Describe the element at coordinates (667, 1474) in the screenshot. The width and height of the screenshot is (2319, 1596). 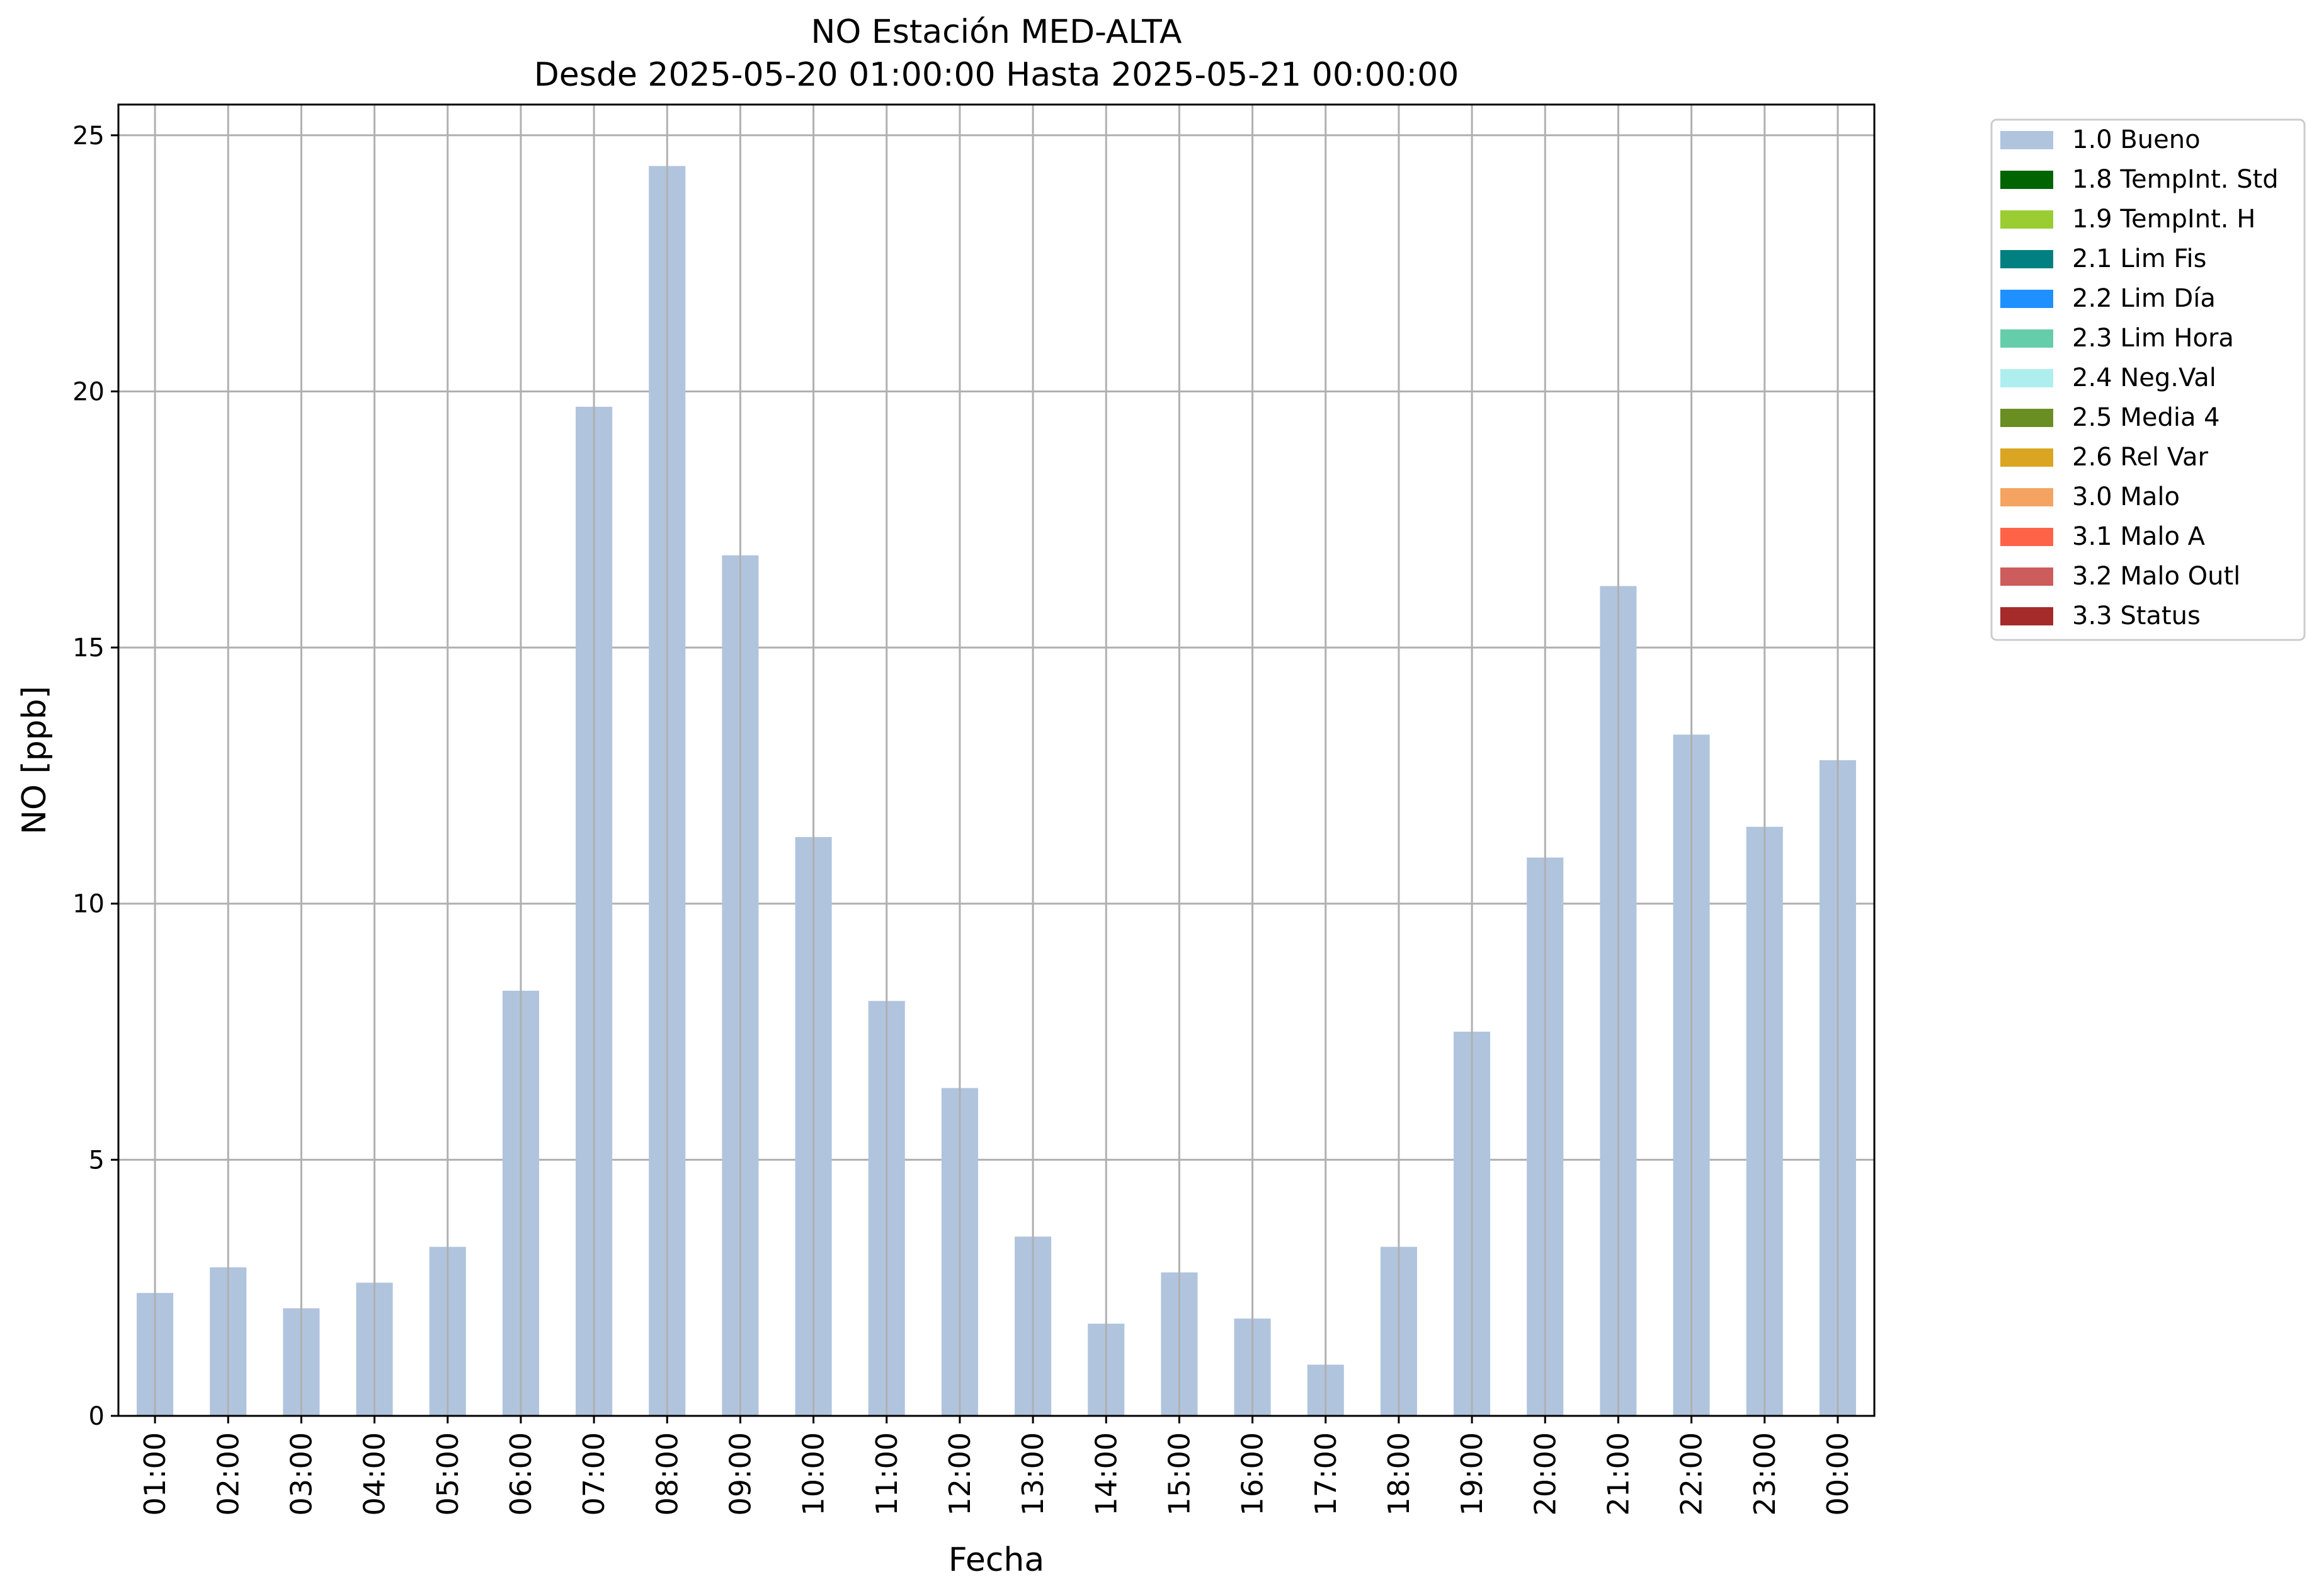
I see `x-tick-label: 08:00` at that location.